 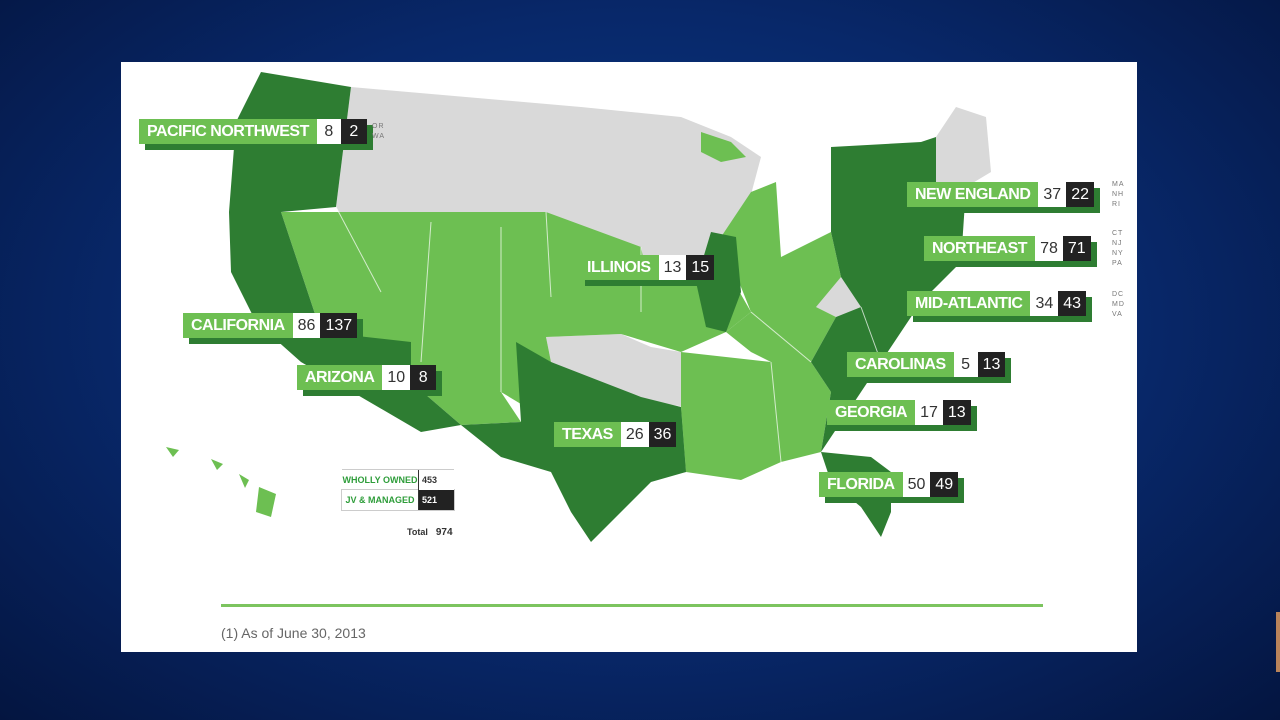 I want to click on region-name: CALIFORNIA, so click(x=238, y=325).